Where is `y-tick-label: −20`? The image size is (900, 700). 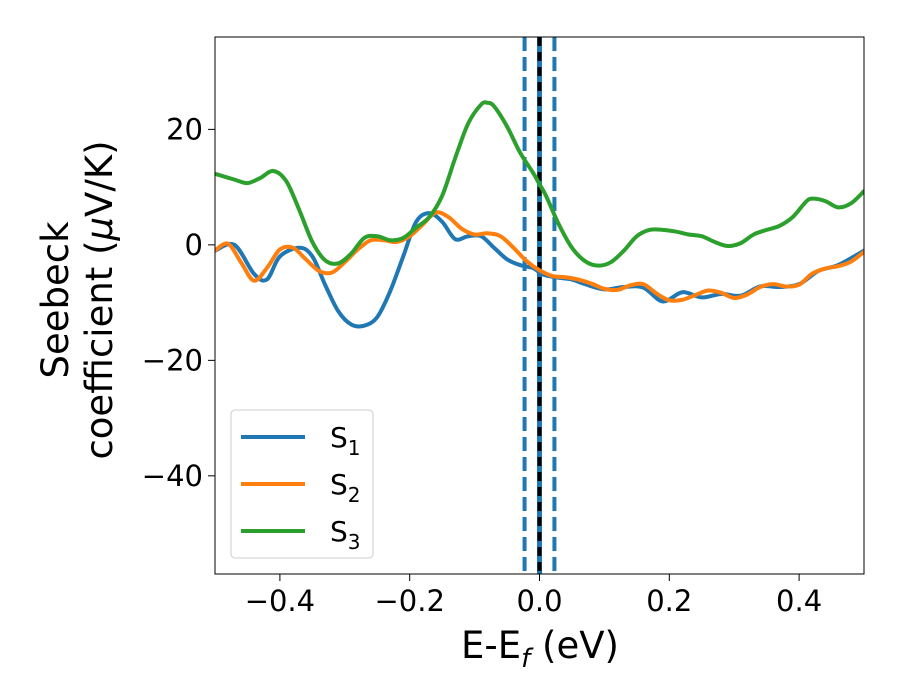 y-tick-label: −20 is located at coordinates (172, 360).